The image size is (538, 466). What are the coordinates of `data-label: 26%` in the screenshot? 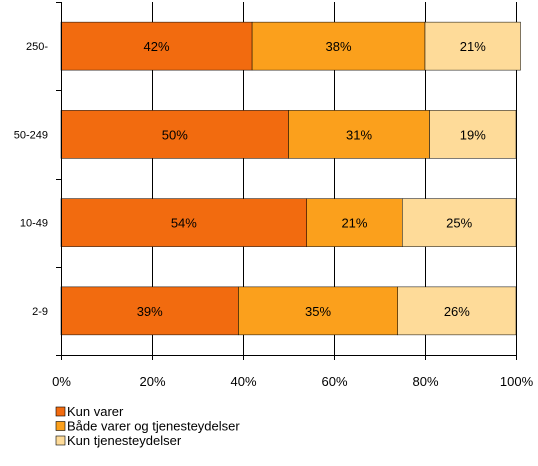 It's located at (457, 311).